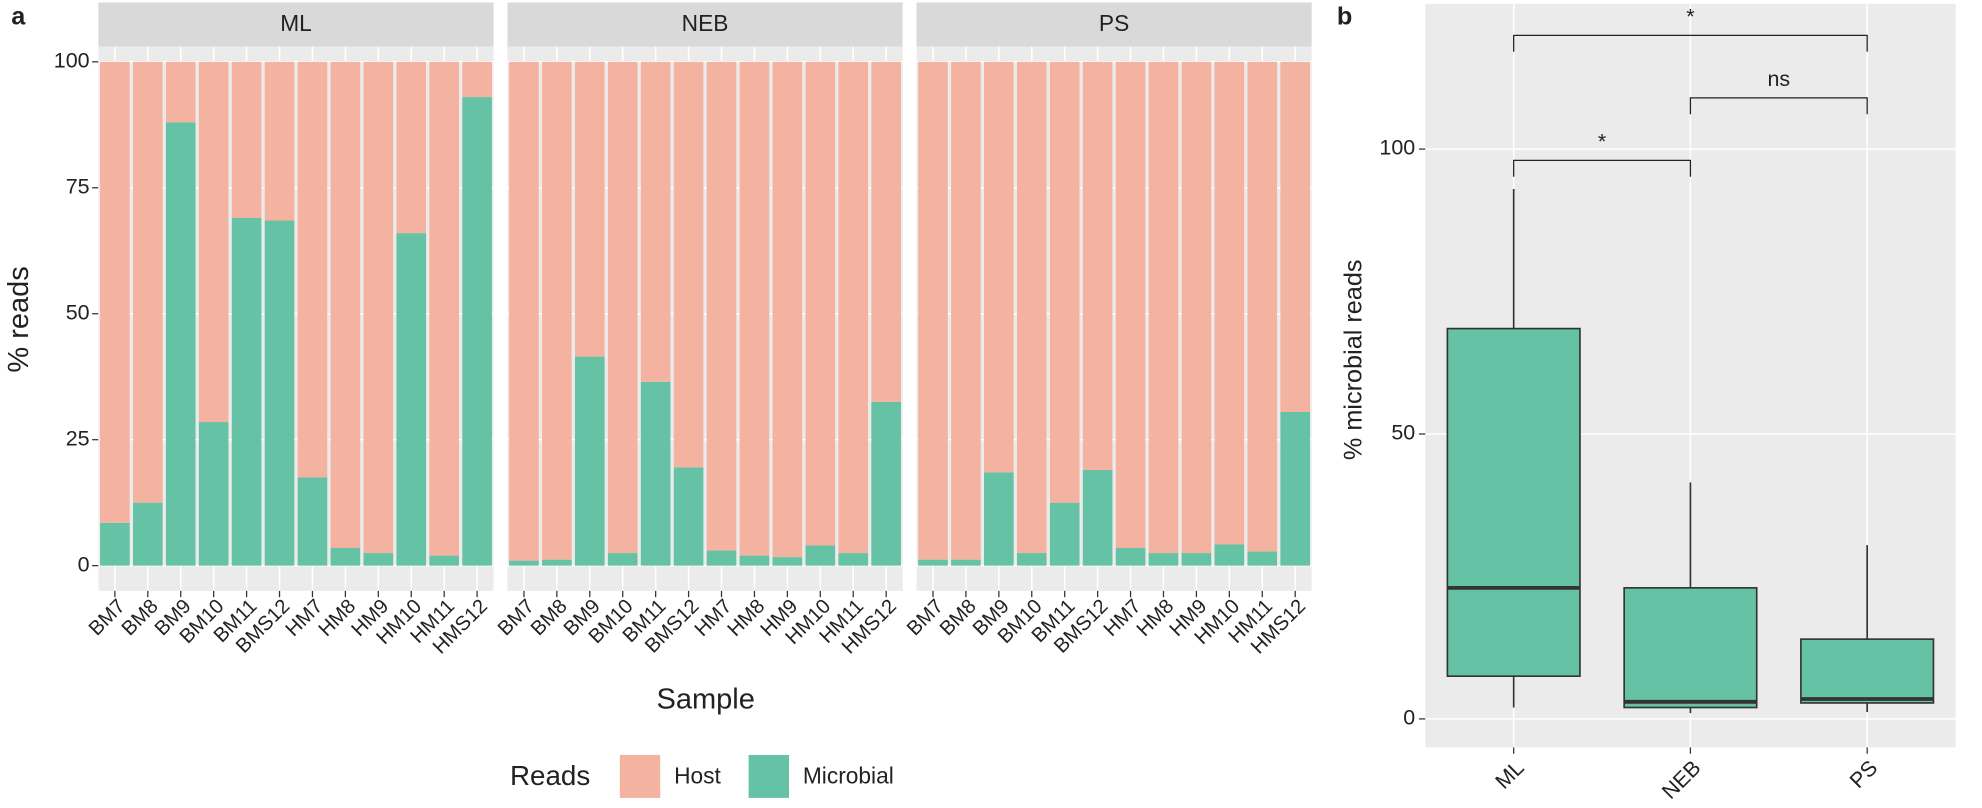  What do you see at coordinates (697, 776) in the screenshot?
I see `legend-label: Host` at bounding box center [697, 776].